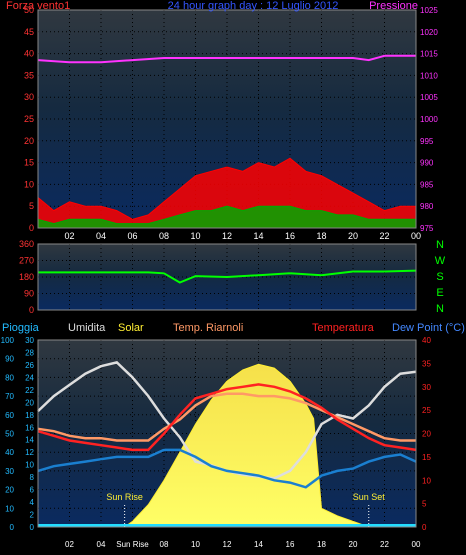 This screenshot has height=555, width=466. I want to click on pressure-tick-label: 995, so click(427, 141).